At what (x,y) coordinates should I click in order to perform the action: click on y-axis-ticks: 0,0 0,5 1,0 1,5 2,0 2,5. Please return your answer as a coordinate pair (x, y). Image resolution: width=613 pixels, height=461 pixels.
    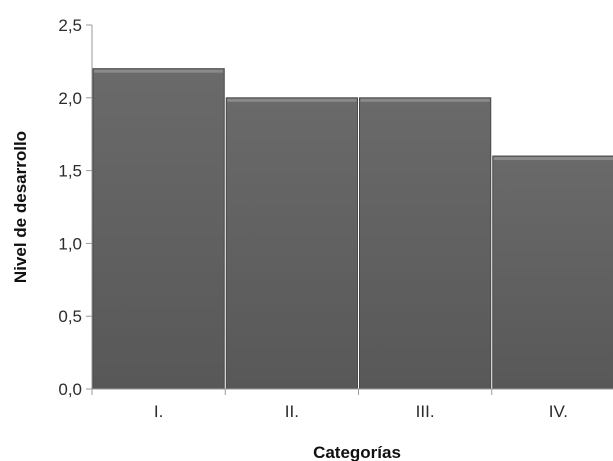
    Looking at the image, I should click on (75, 207).